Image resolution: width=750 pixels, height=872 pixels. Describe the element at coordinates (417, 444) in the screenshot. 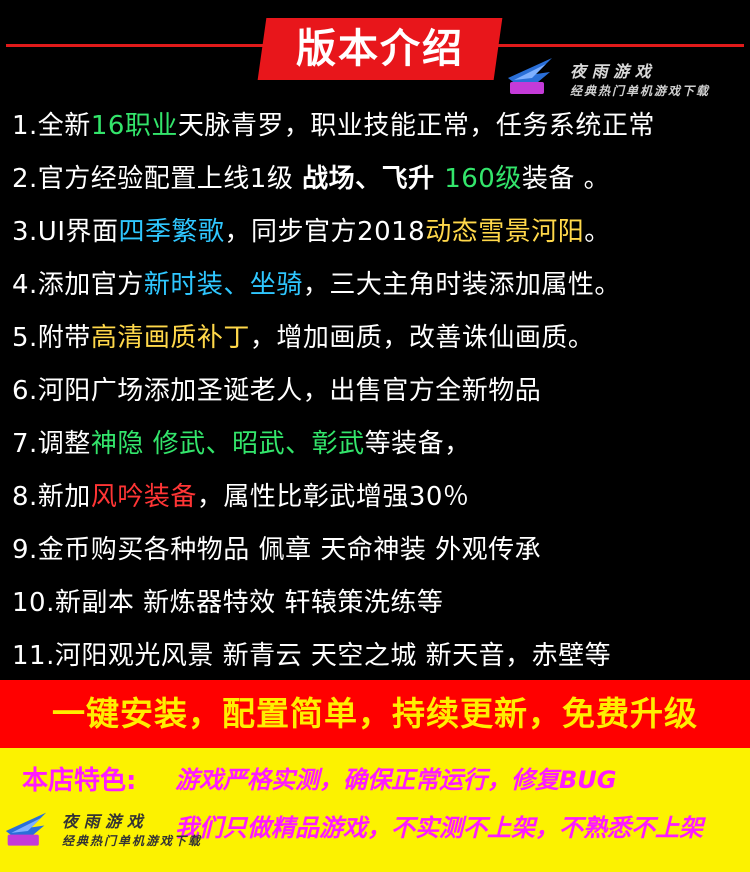

I see `feature-text: 等装备，` at that location.